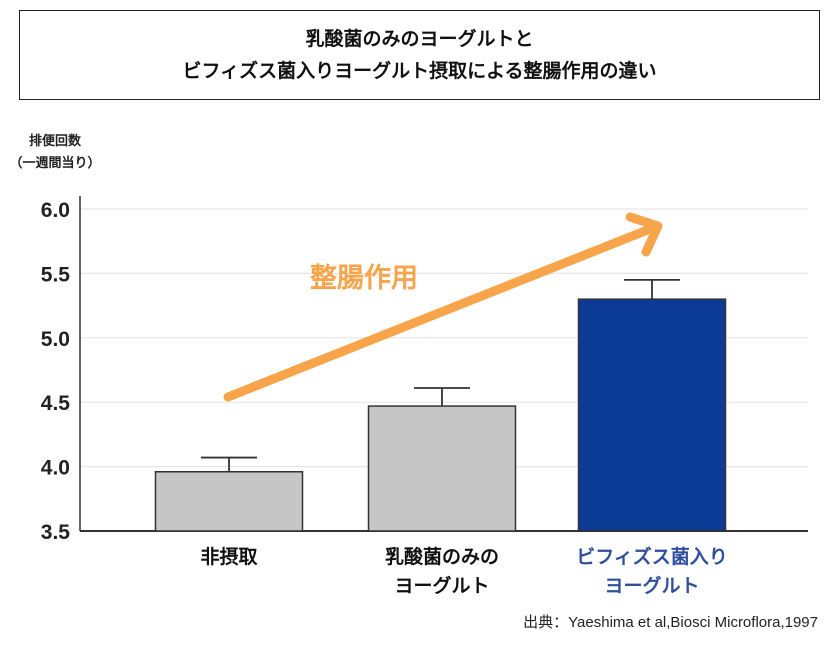 The height and width of the screenshot is (649, 840). I want to click on y-axis-label-line-1: 排便回数, so click(54, 141).